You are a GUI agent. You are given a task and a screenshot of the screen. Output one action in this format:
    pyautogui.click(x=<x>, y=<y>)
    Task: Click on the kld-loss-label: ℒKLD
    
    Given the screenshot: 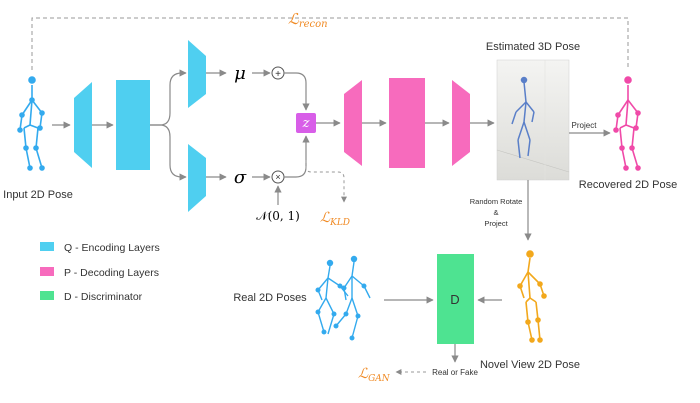 What is the action you would take?
    pyautogui.click(x=335, y=219)
    